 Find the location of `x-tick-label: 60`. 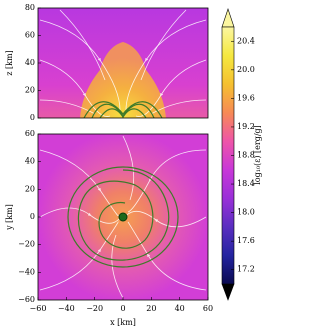

x-tick-label: 60 is located at coordinates (208, 308).